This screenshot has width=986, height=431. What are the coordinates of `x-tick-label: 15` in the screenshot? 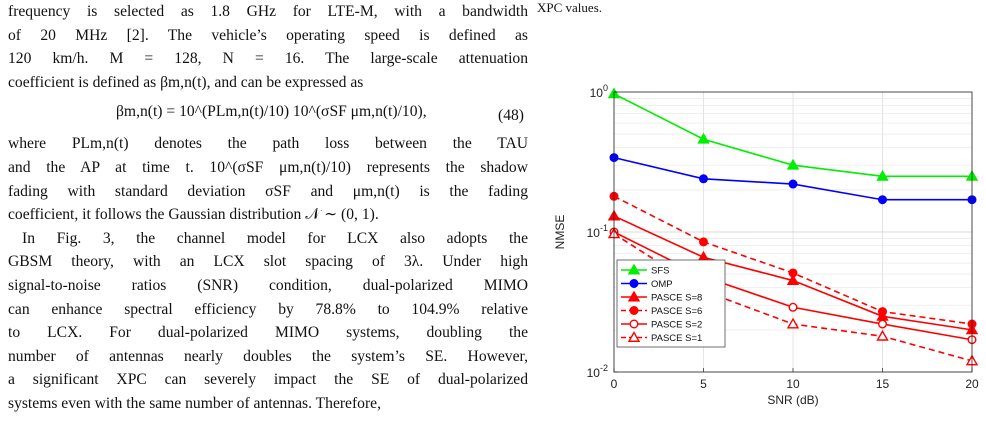 It's located at (883, 384).